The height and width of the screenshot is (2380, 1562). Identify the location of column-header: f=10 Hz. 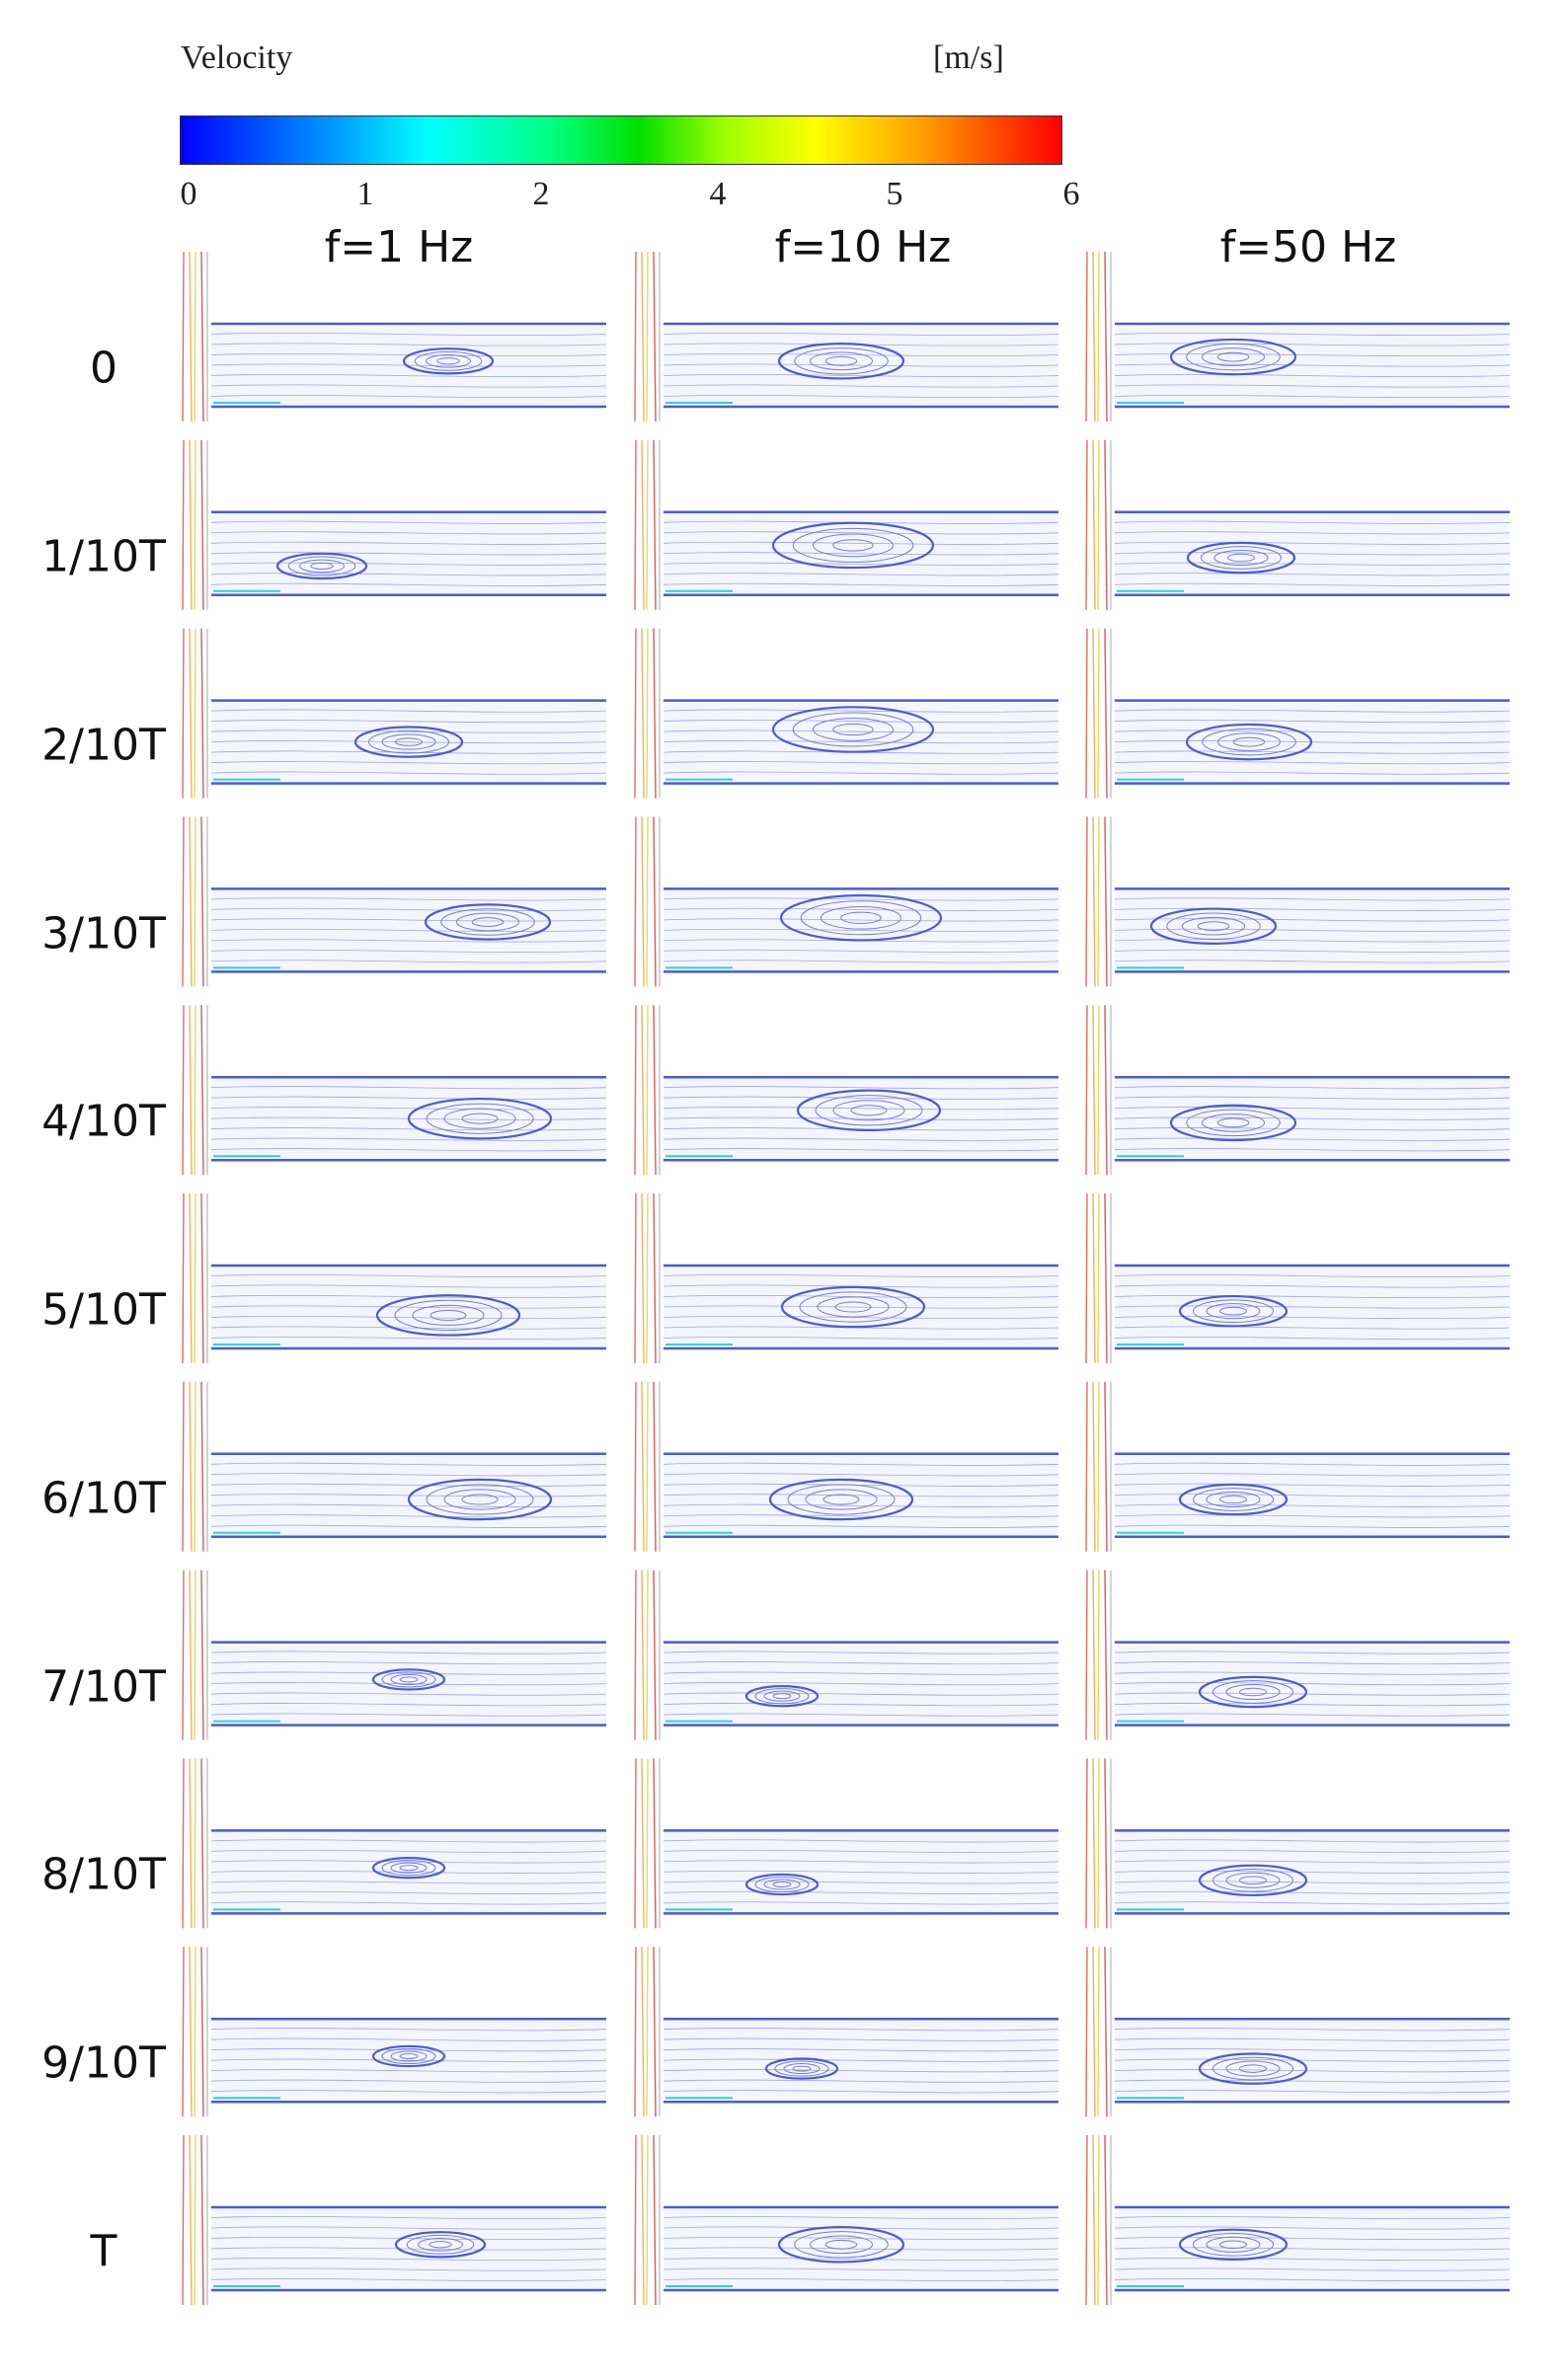
(863, 247).